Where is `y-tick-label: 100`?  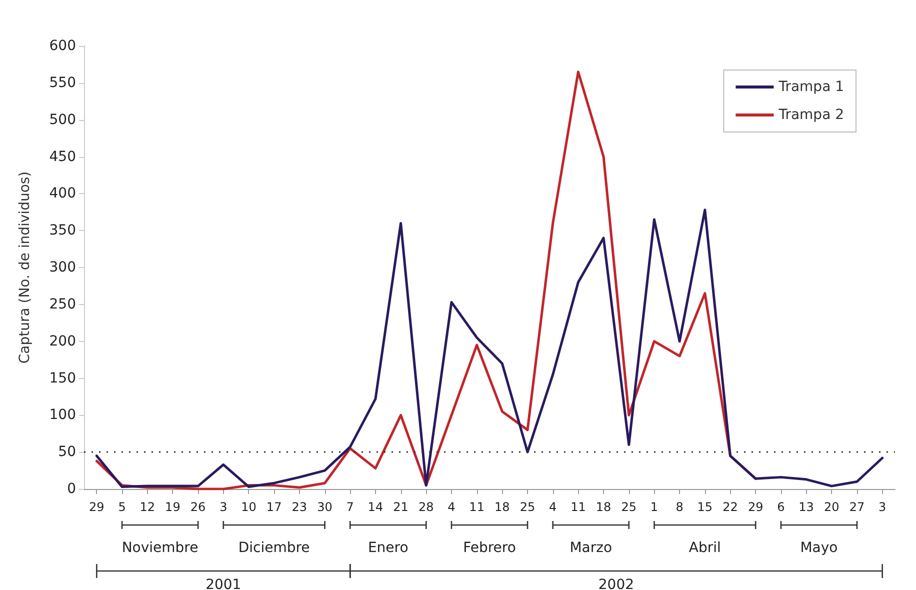 y-tick-label: 100 is located at coordinates (62, 415).